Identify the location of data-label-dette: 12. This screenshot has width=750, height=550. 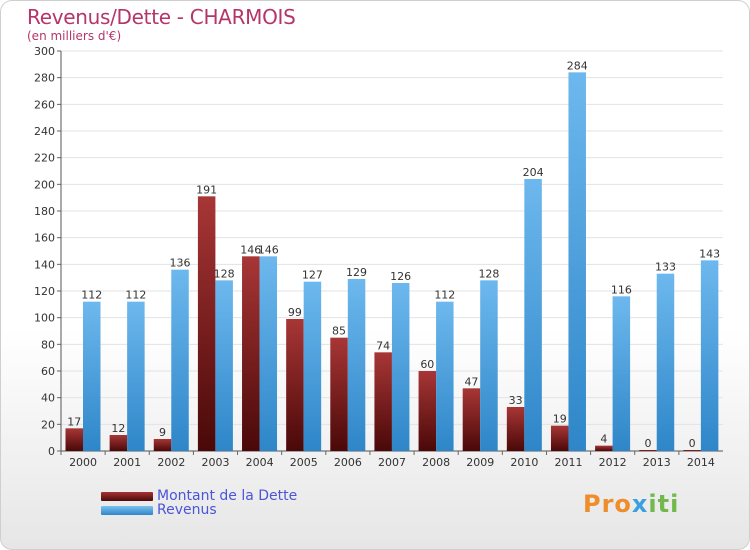
(118, 428).